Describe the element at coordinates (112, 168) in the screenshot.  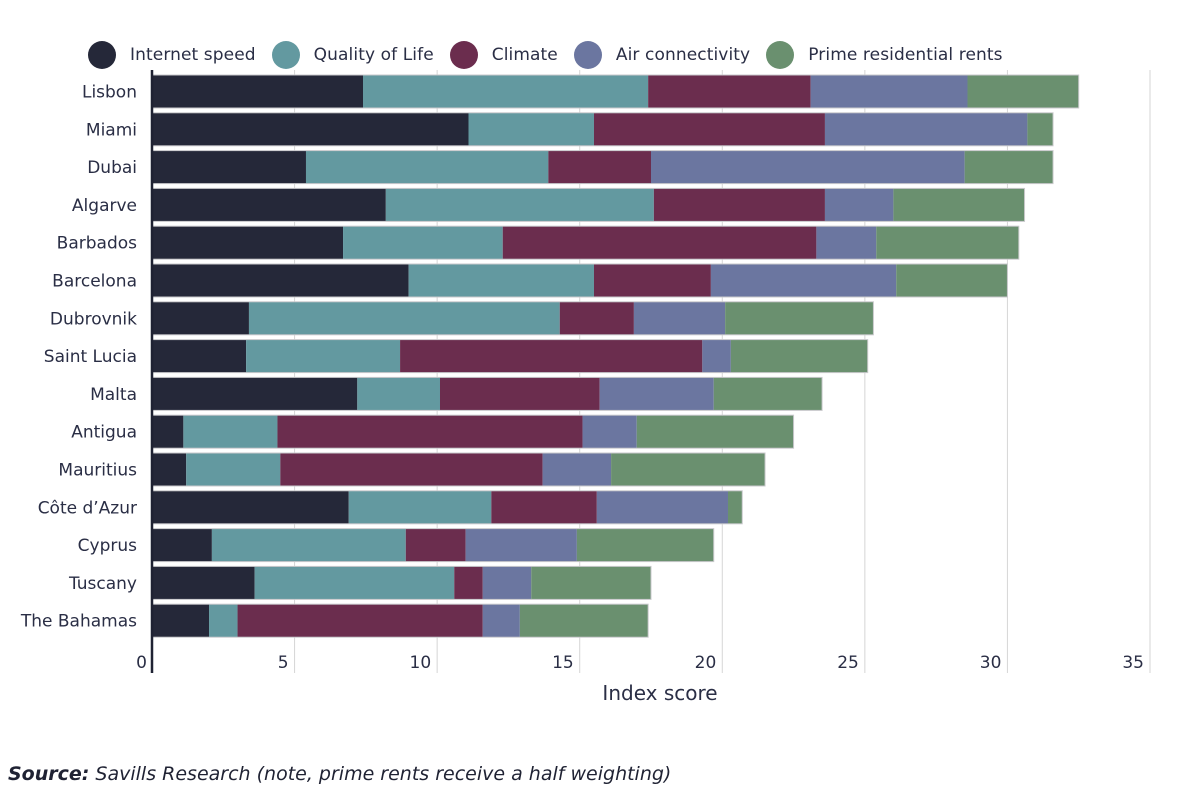
I see `y-category-label: Dubai` at that location.